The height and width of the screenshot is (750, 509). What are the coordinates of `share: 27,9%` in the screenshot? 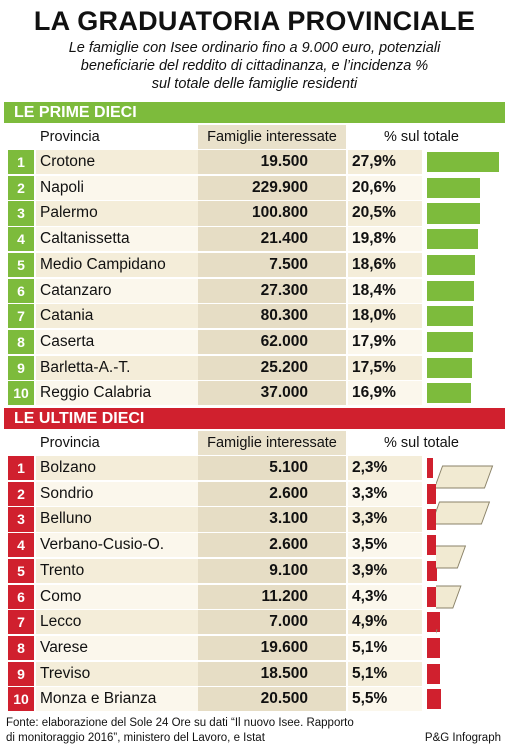 It's located at (374, 161).